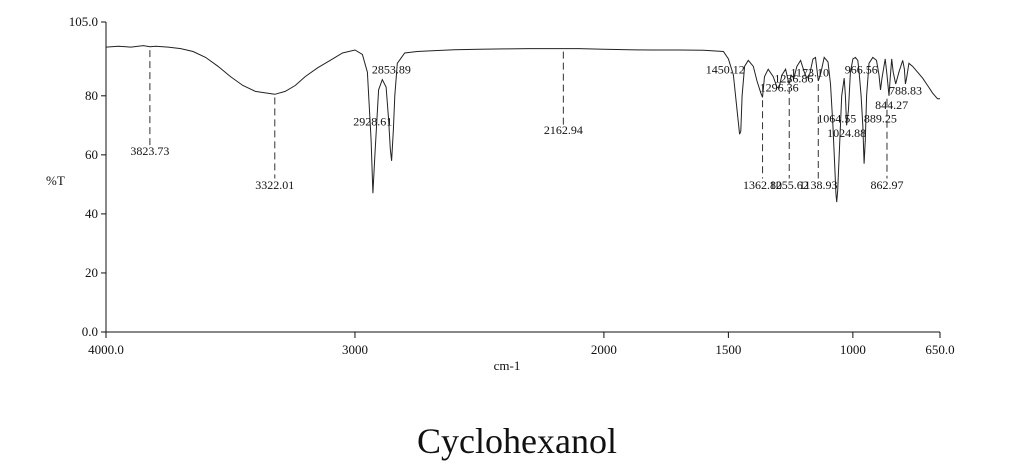 The width and height of the screenshot is (1034, 474). Describe the element at coordinates (91, 213) in the screenshot. I see `y-tick-label: 40` at that location.